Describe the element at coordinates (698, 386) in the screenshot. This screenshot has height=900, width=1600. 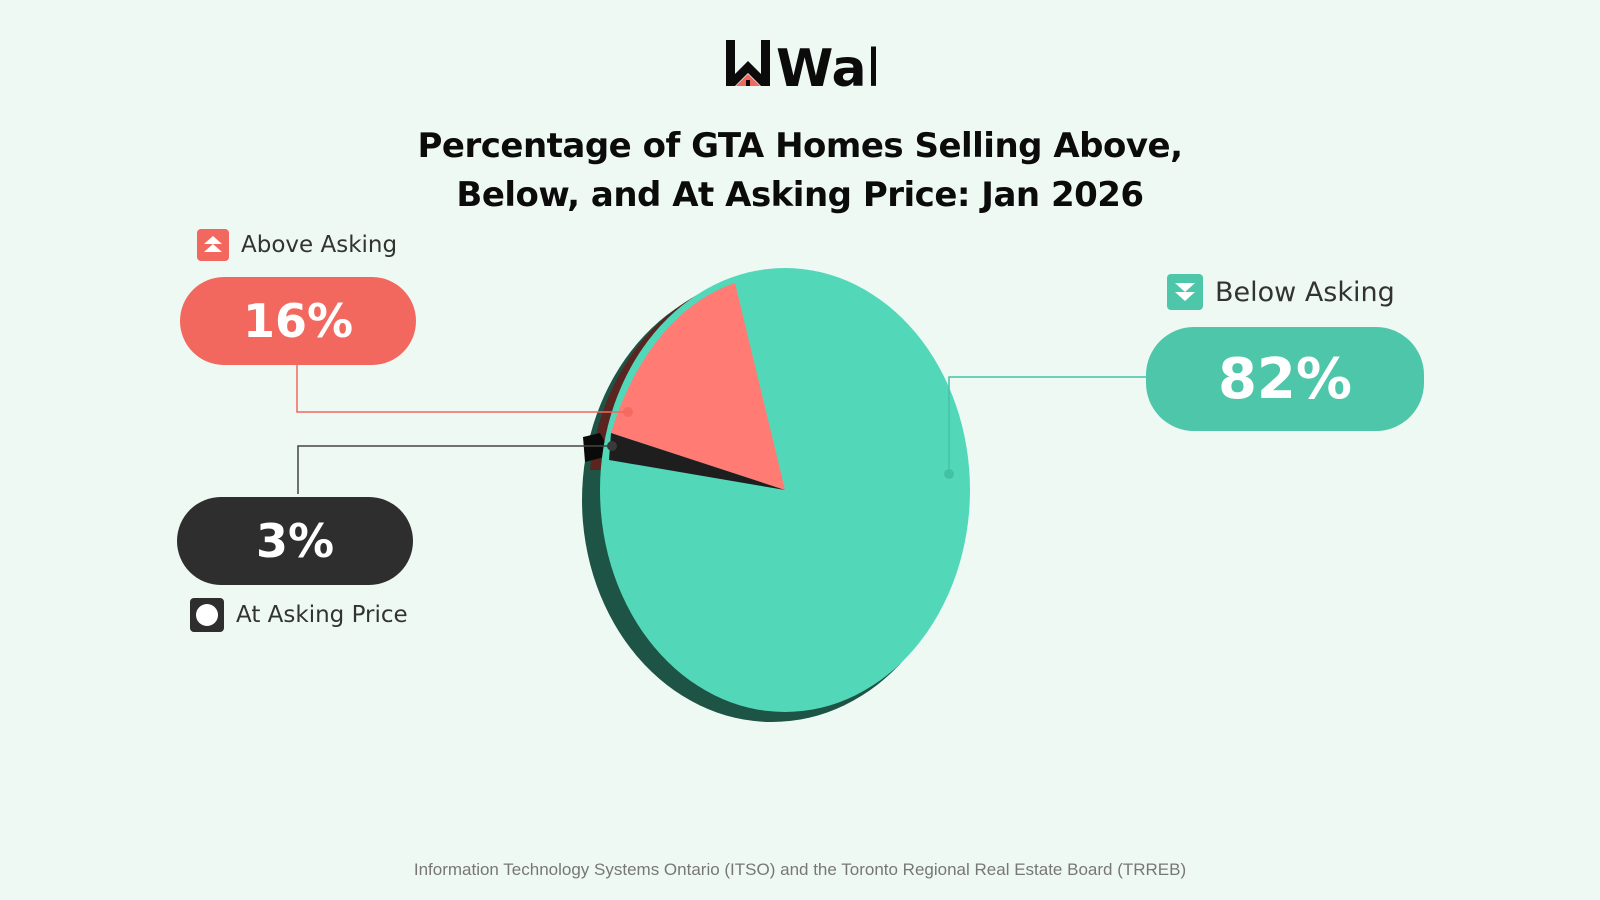
I see `pie-slice-above` at that location.